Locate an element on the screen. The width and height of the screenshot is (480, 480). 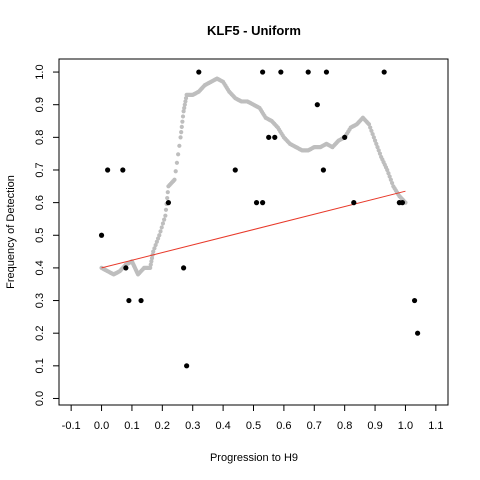
y-tick-label: 0.3 is located at coordinates (40, 300).